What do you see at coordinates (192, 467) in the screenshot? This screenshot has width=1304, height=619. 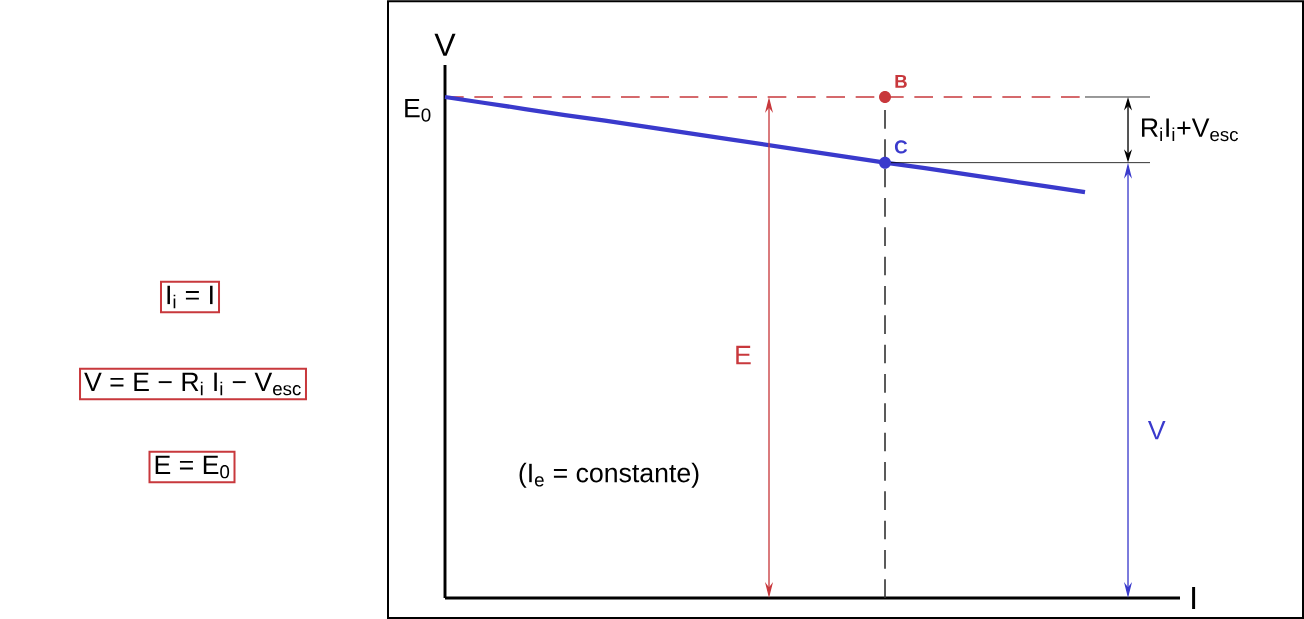 I see `text: E = E$_{0}$` at bounding box center [192, 467].